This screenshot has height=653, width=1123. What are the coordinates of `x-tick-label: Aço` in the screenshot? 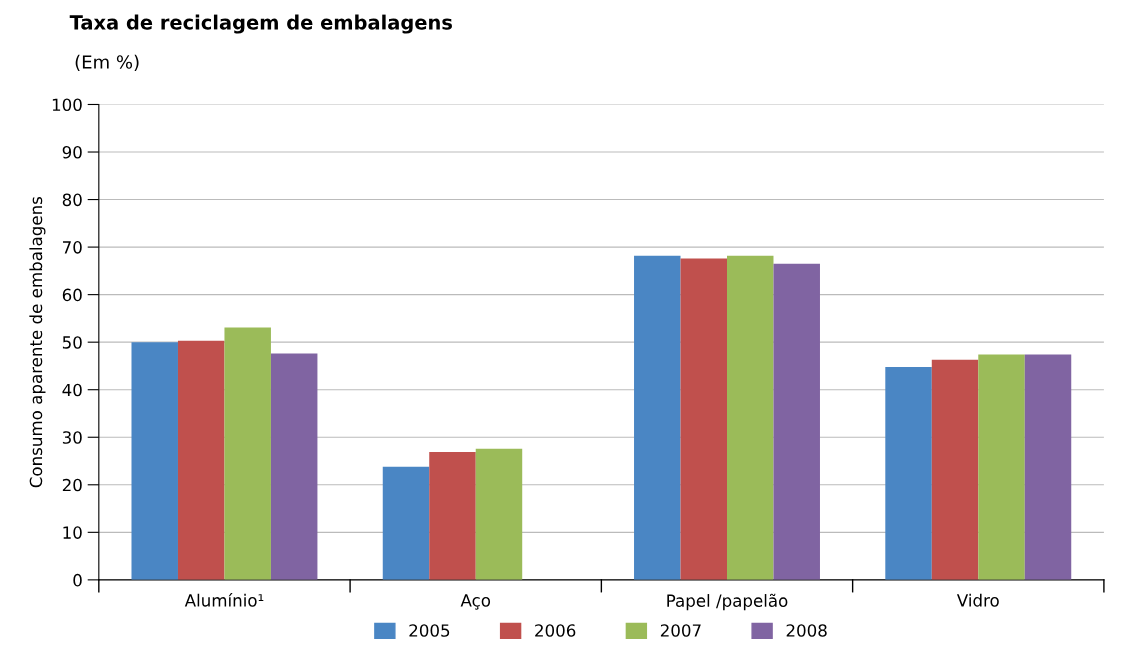 It's located at (475, 602).